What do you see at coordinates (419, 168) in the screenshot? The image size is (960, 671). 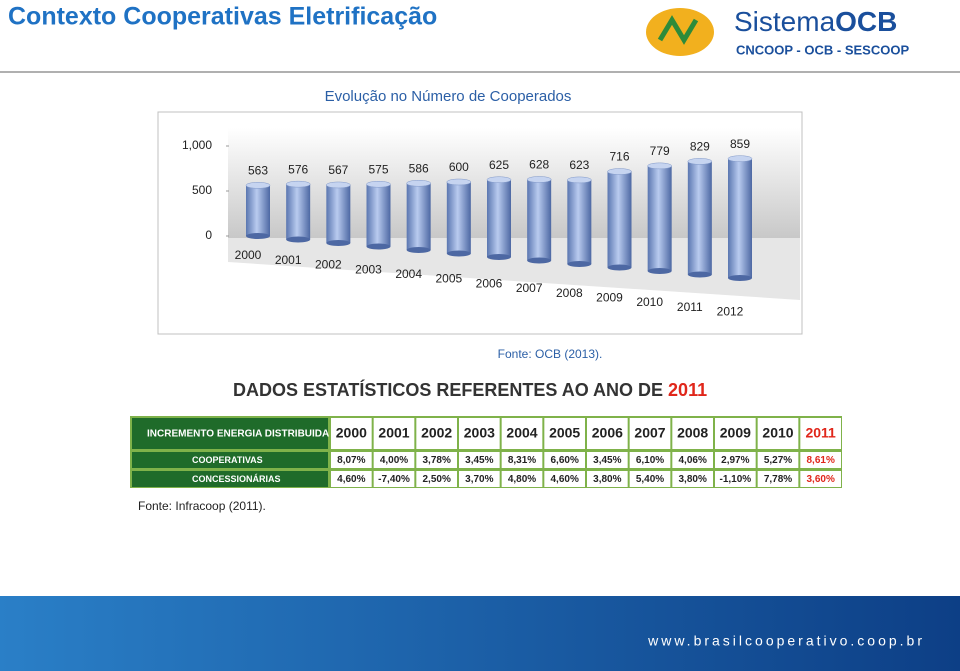 I see `data-label: 586` at bounding box center [419, 168].